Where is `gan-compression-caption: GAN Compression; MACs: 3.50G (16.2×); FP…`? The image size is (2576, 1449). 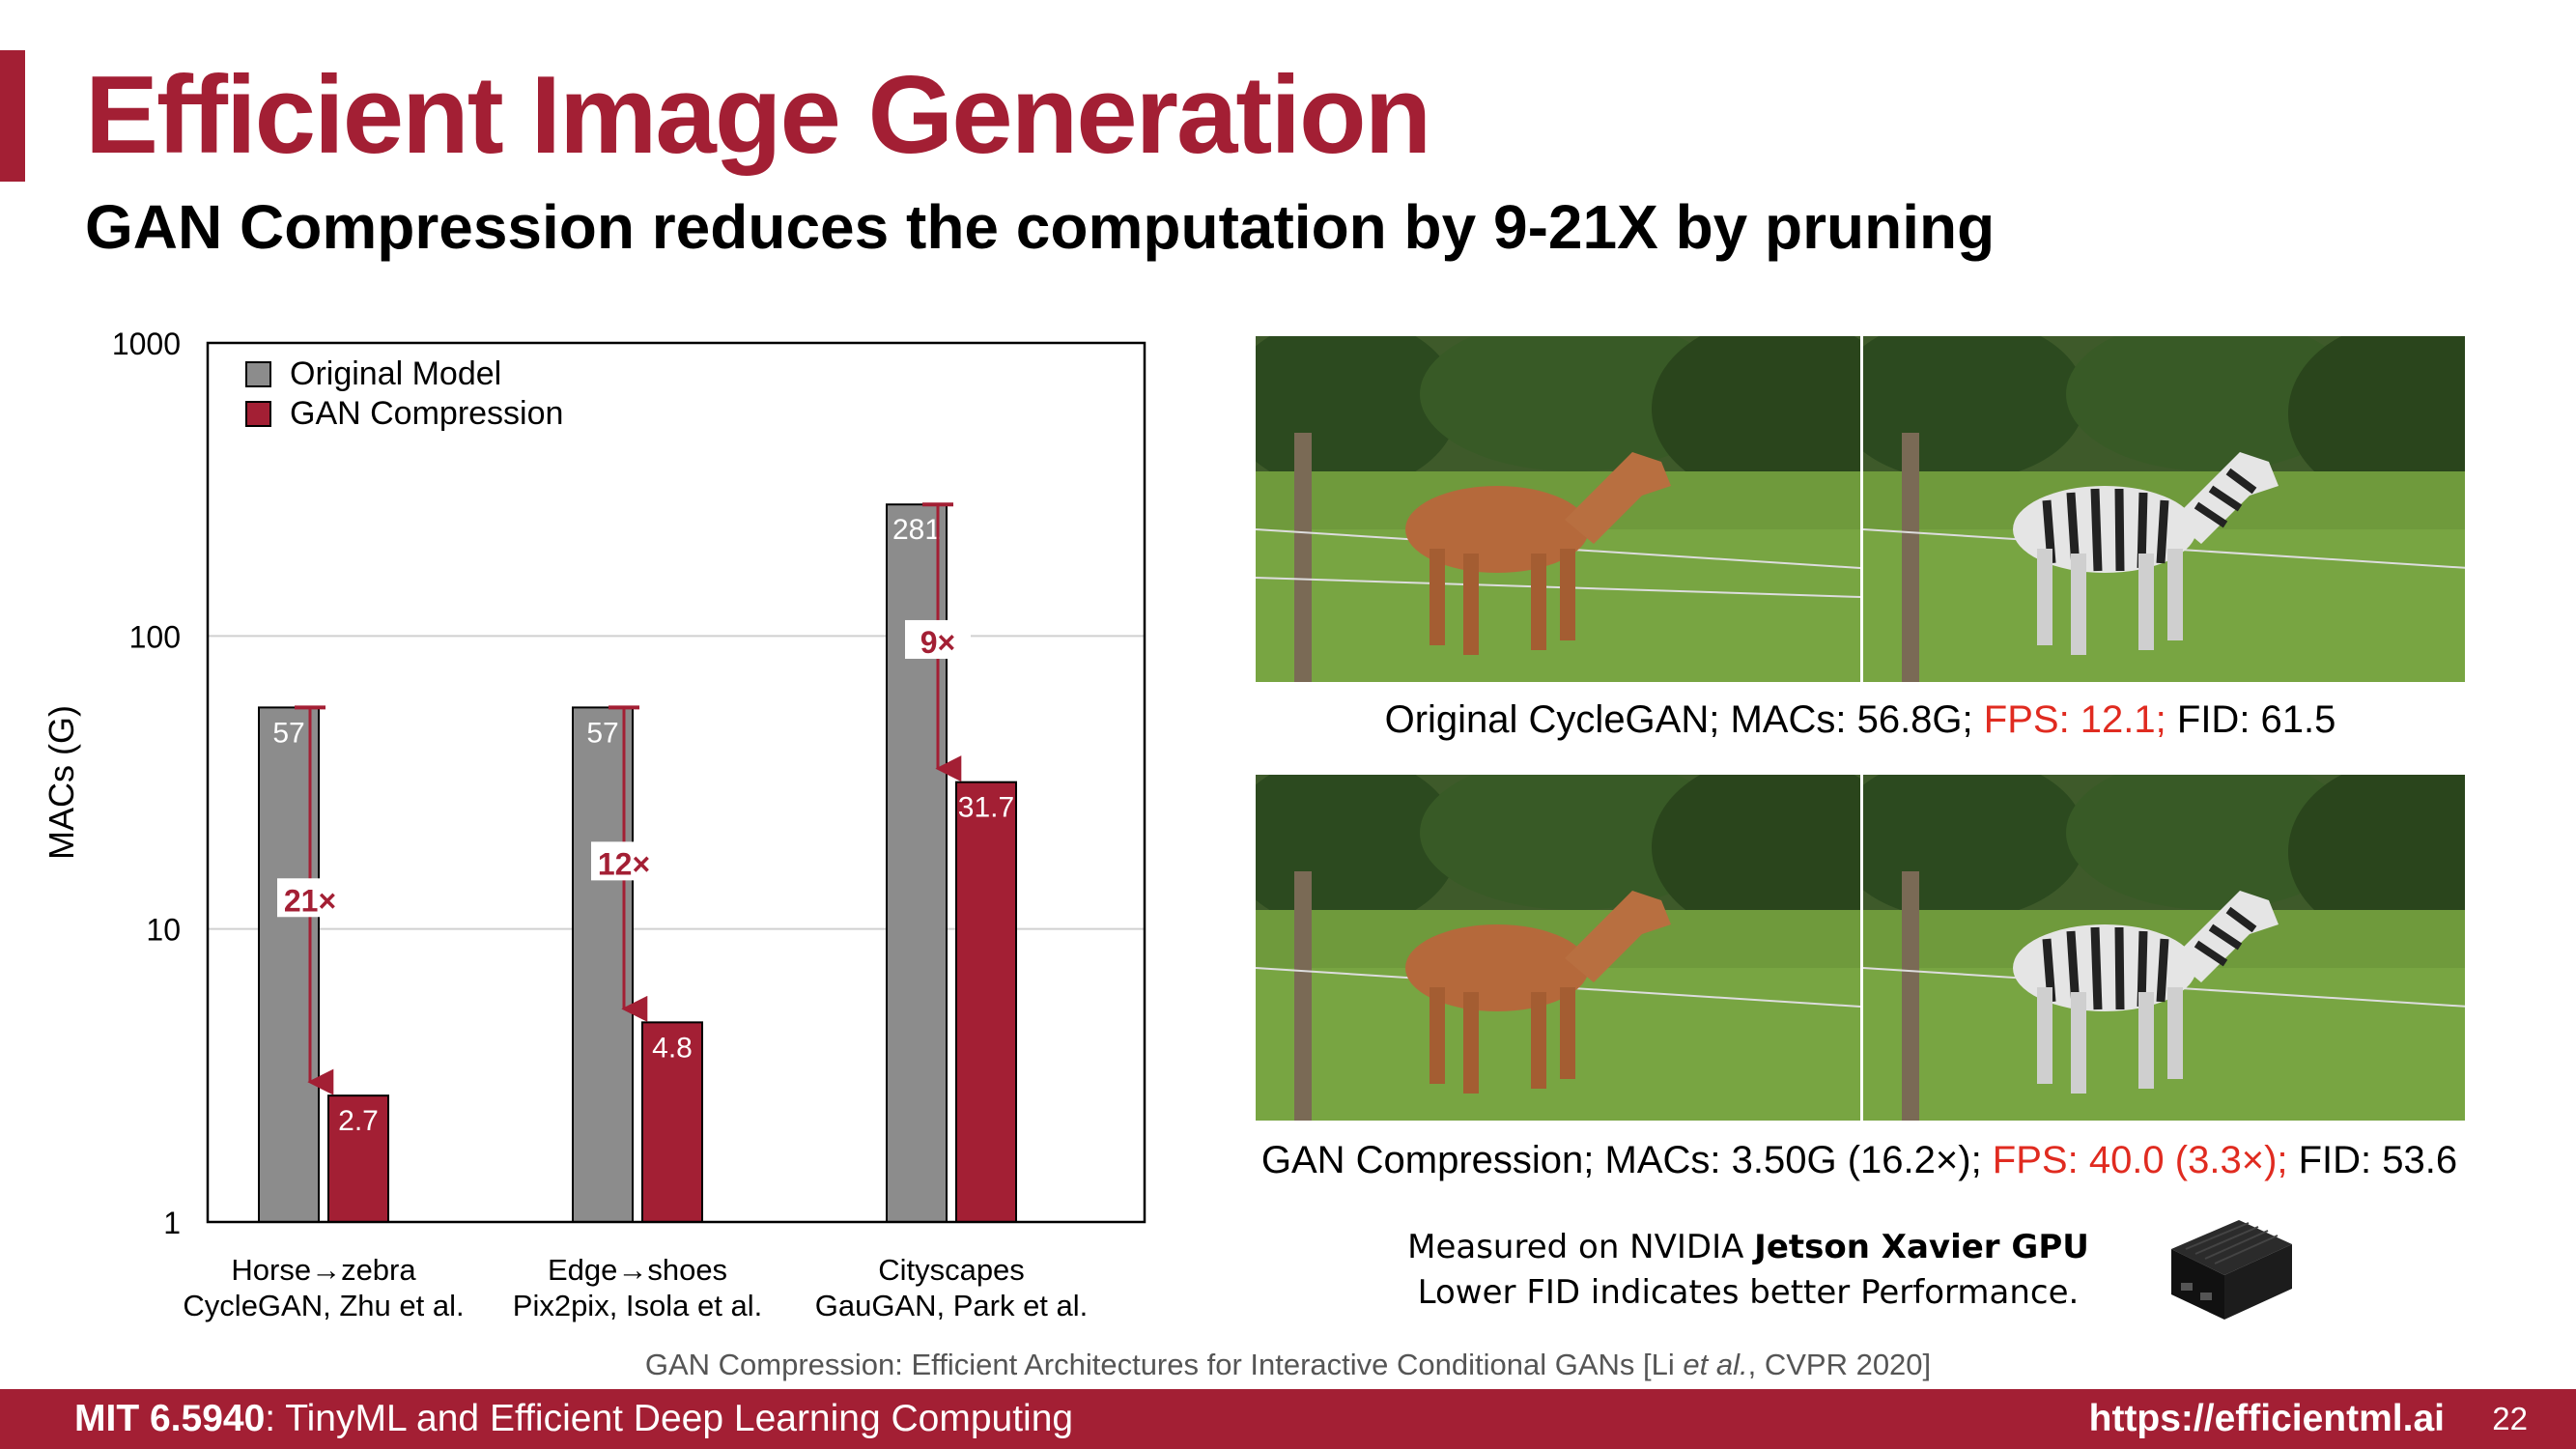
gan-compression-caption: GAN Compression; MACs: 3.50G (16.2×); FP… is located at coordinates (1859, 1160).